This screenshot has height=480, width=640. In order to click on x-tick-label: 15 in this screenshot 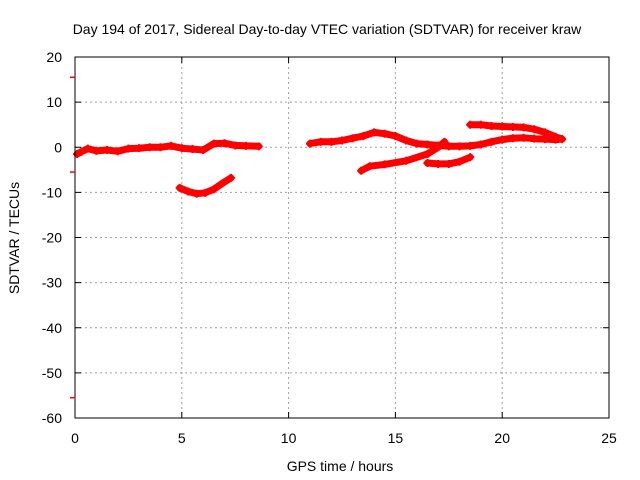, I will do `click(396, 438)`.